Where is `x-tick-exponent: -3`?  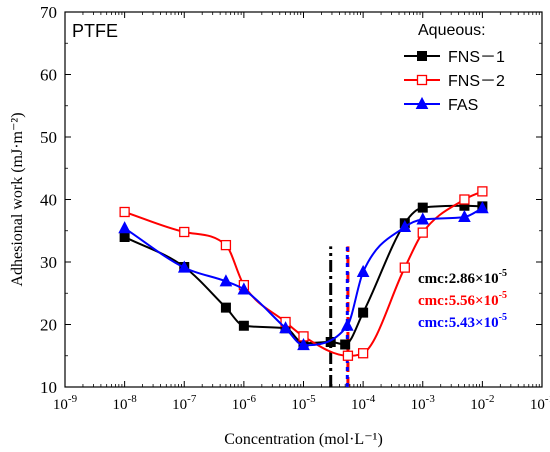
x-tick-exponent: -3 is located at coordinates (431, 399).